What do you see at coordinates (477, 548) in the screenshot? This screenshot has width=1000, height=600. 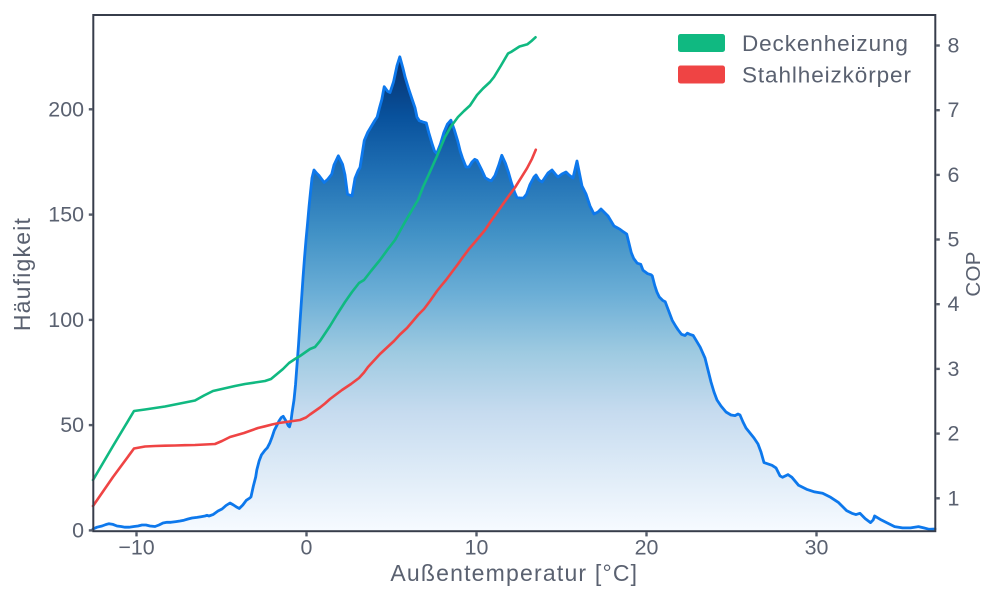 I see `svg-text: 10` at bounding box center [477, 548].